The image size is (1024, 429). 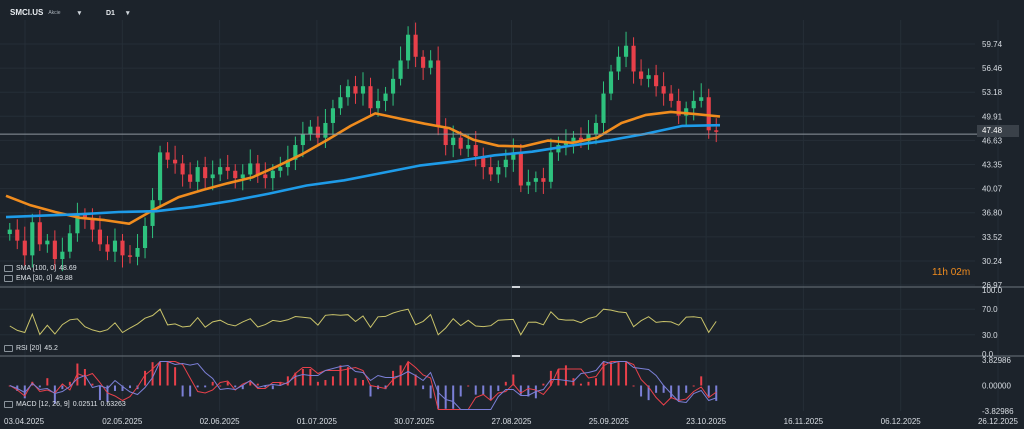 What do you see at coordinates (706, 421) in the screenshot?
I see `date-axis-label: 23.10.2025` at bounding box center [706, 421].